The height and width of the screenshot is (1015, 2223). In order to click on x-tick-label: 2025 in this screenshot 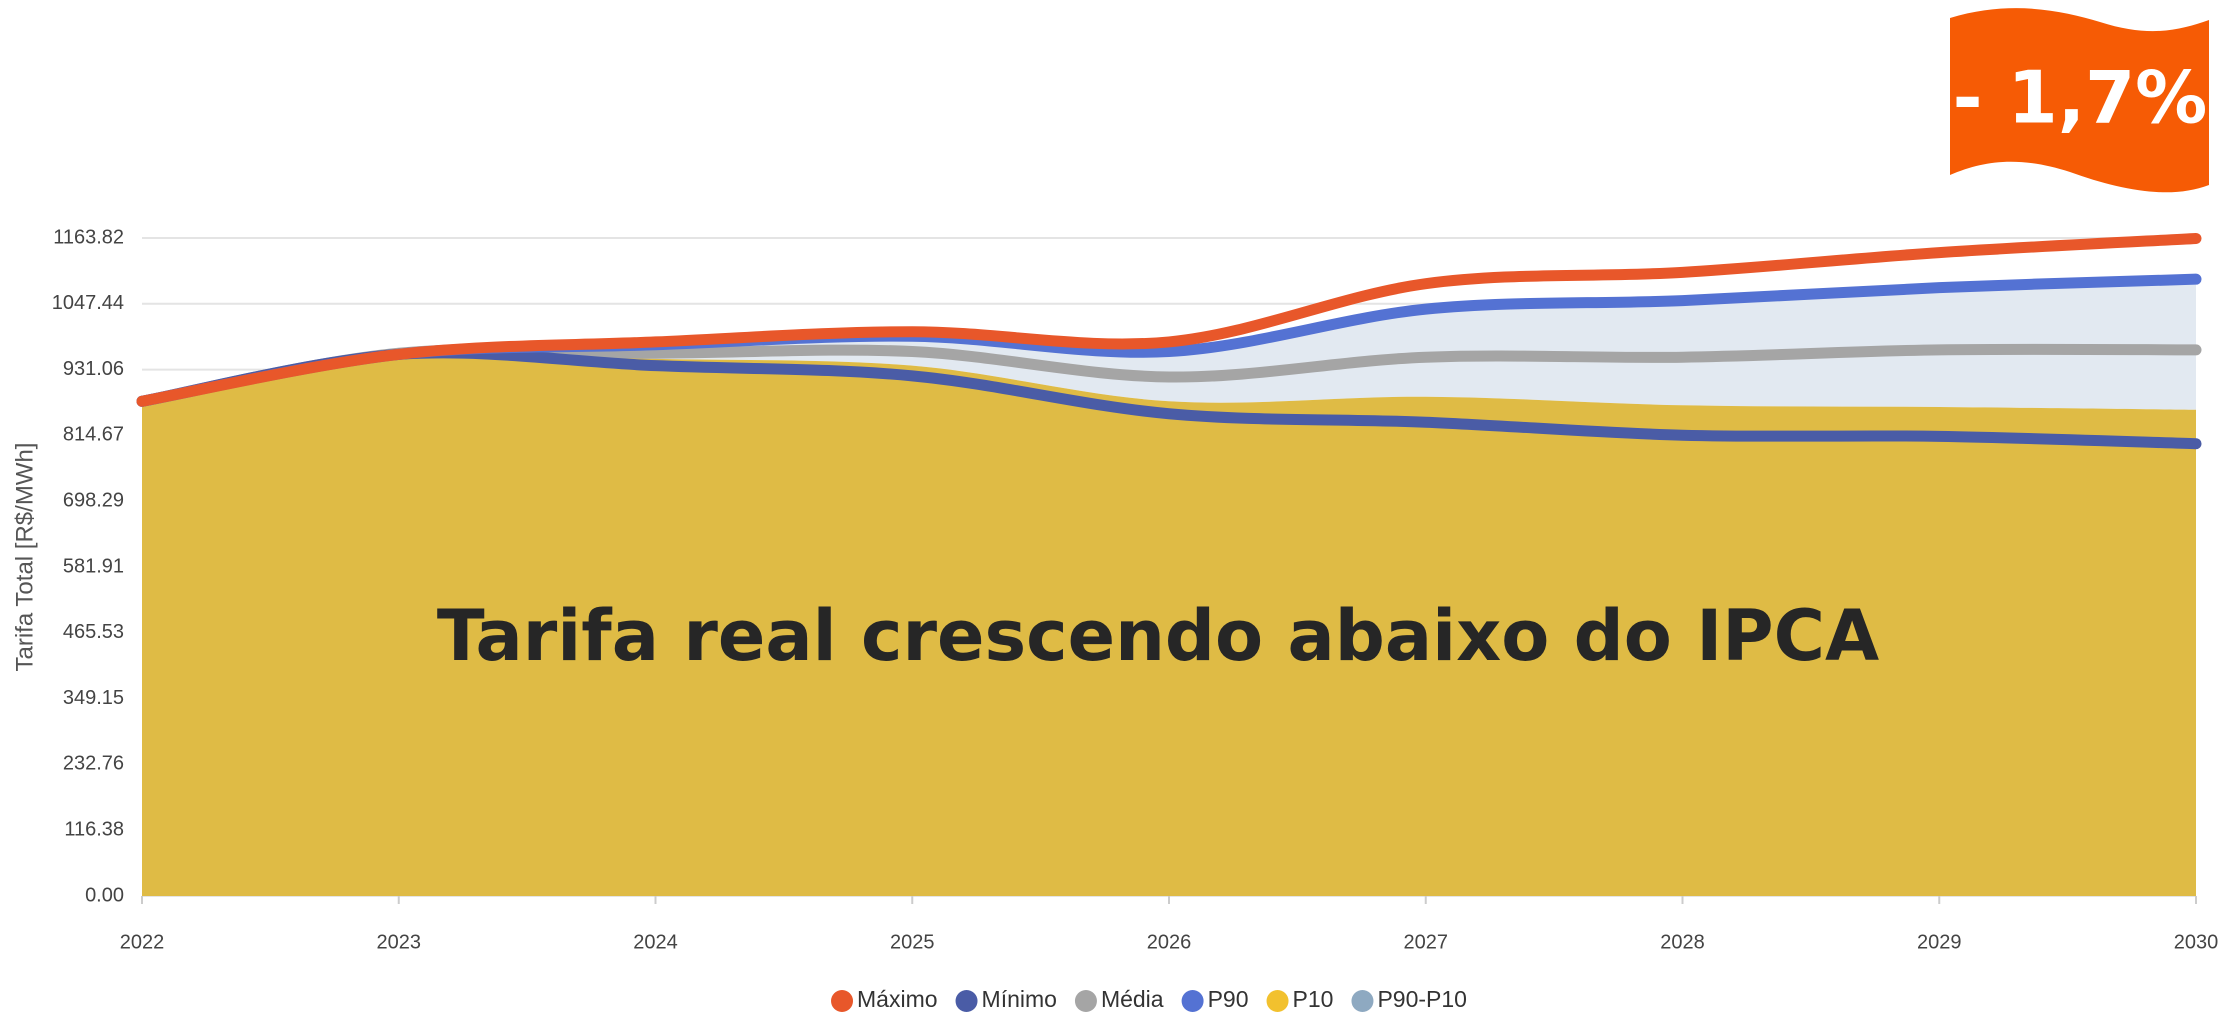, I will do `click(912, 942)`.